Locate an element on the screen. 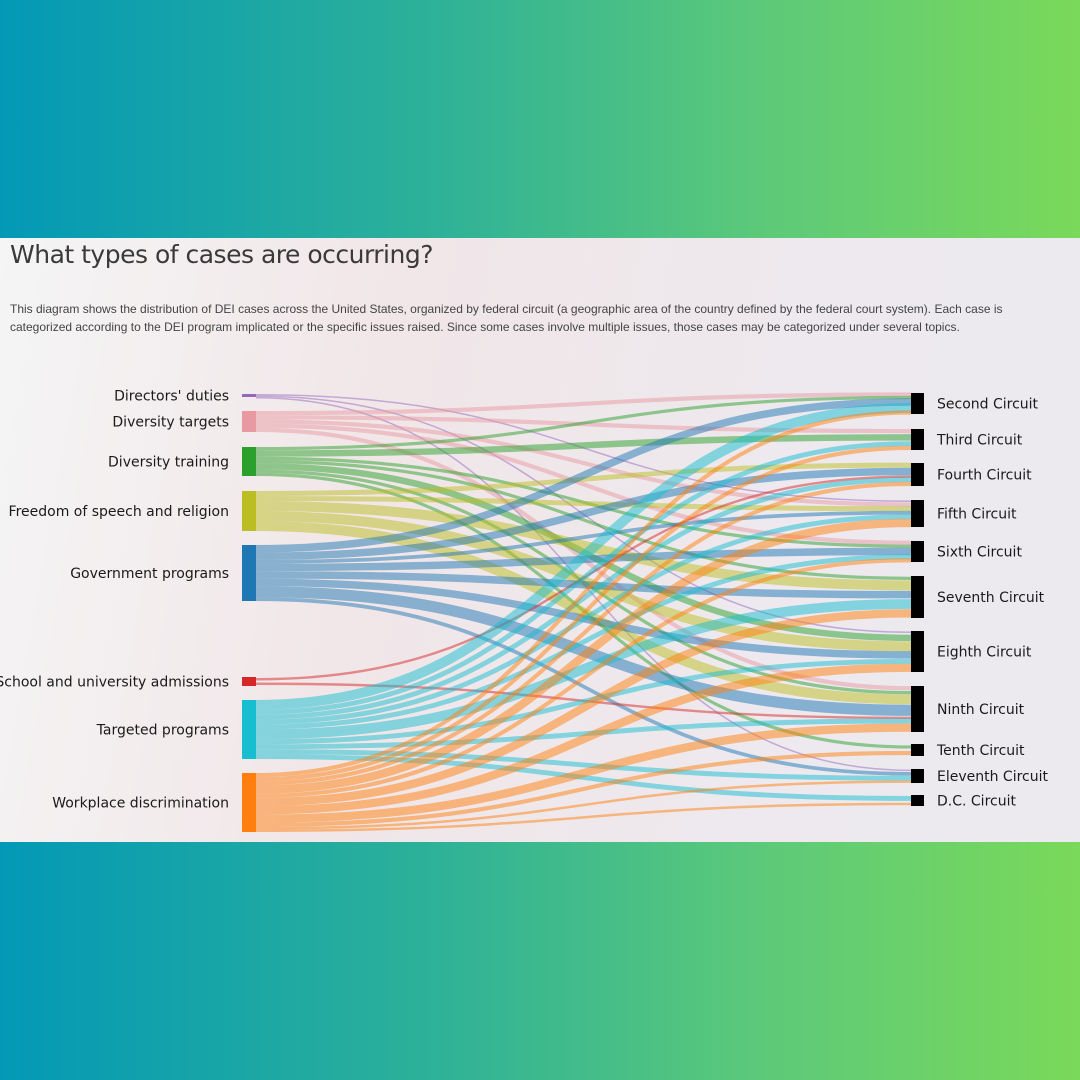 The height and width of the screenshot is (1080, 1080). source-label-targeted: Targeted programs is located at coordinates (162, 731).